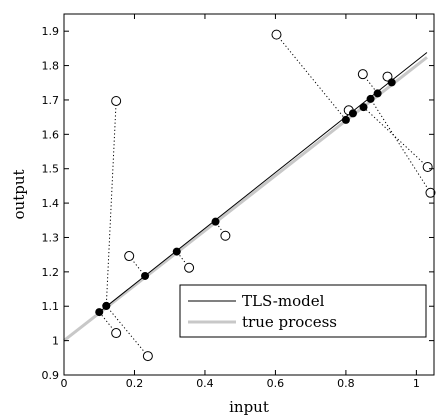 The image size is (448, 417). I want to click on y-tick-label-4: 1.3, so click(51, 237).